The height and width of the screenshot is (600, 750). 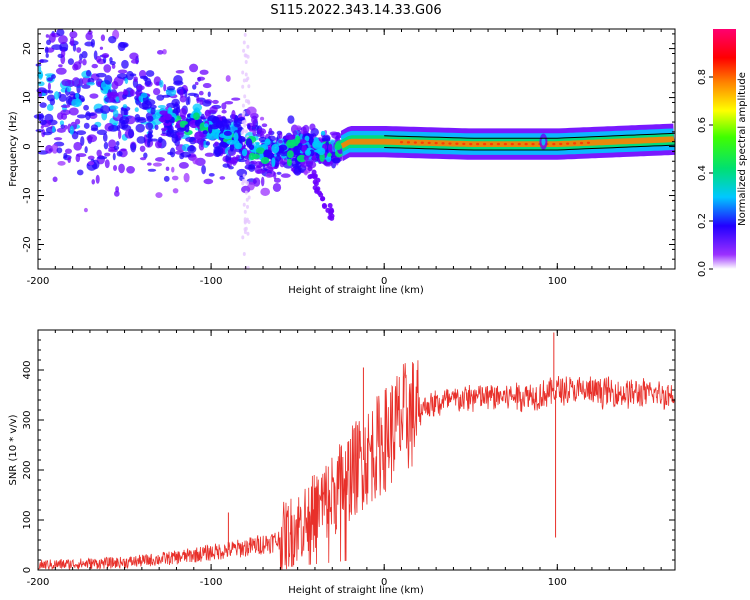 I want to click on snr-y-tick-label: 300, so click(x=27, y=419).